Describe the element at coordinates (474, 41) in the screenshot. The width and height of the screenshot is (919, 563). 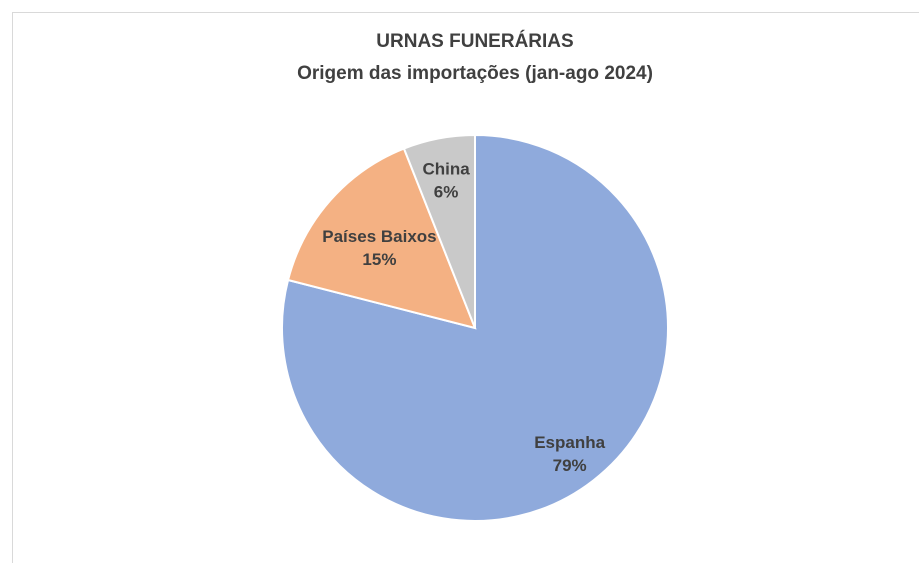
I see `chart-title: URNAS FUNERÁRIAS` at that location.